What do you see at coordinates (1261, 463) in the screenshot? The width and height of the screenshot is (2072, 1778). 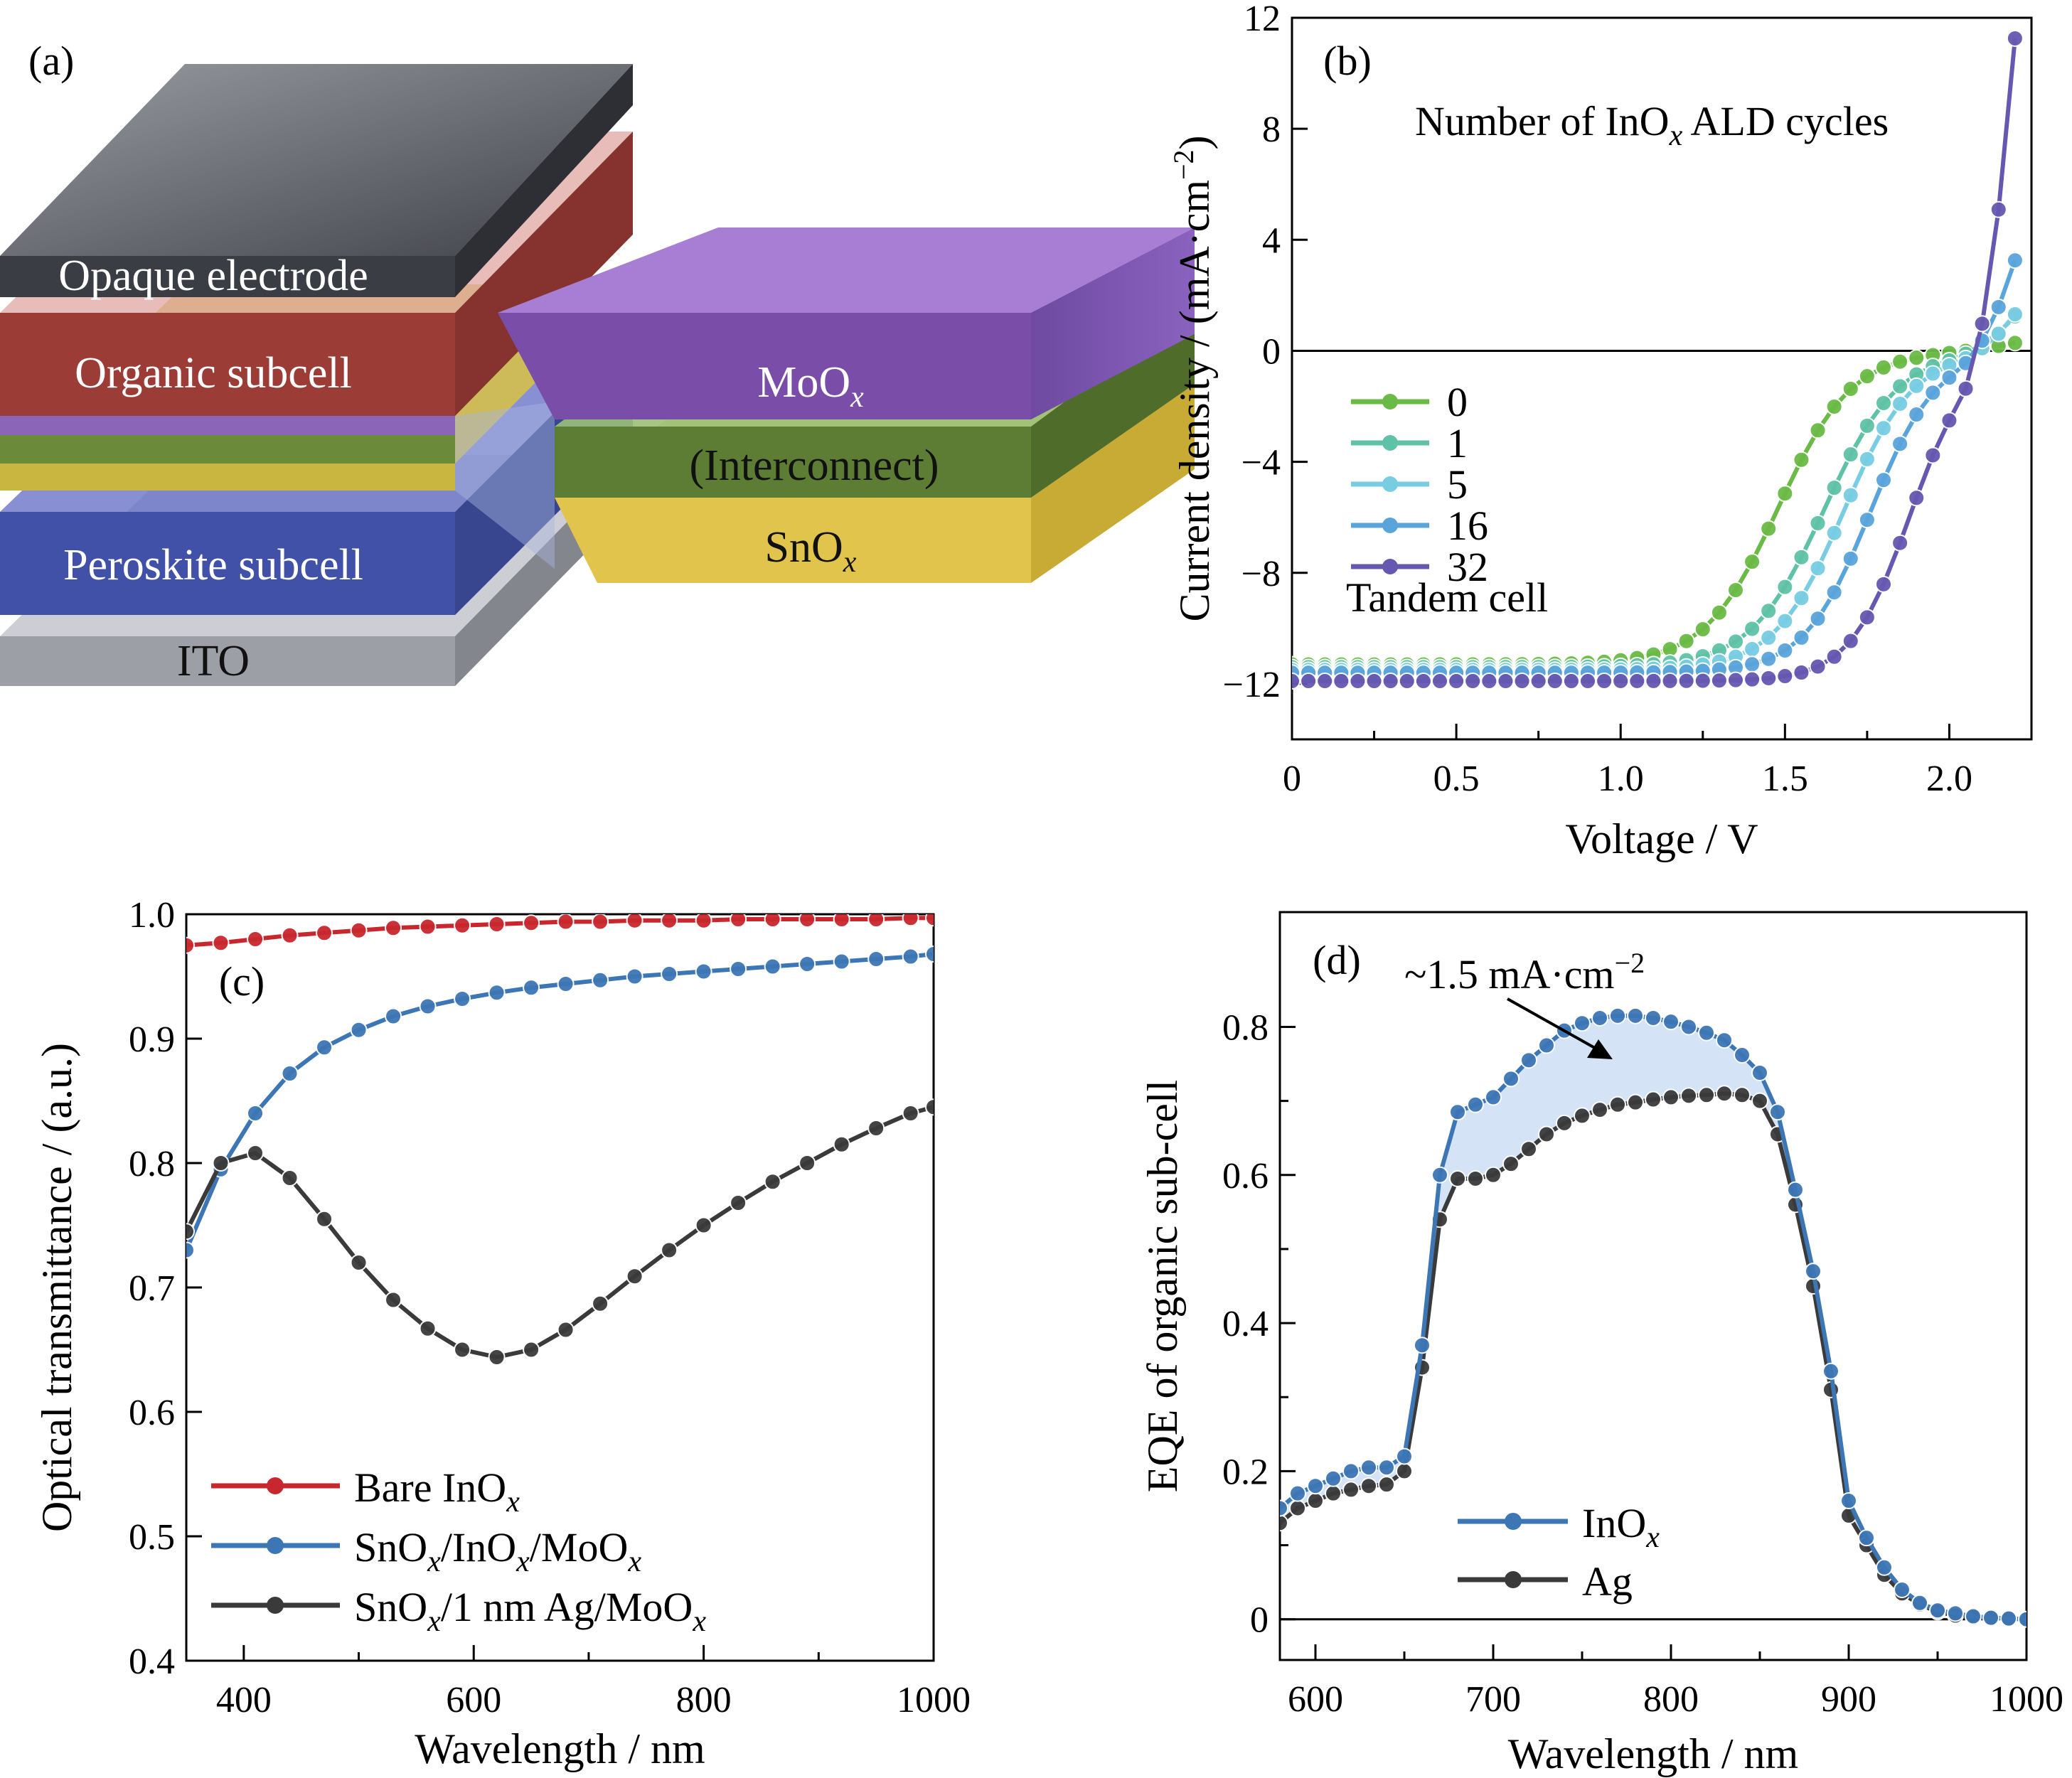 I see `chart-1-ytick-label: −4` at bounding box center [1261, 463].